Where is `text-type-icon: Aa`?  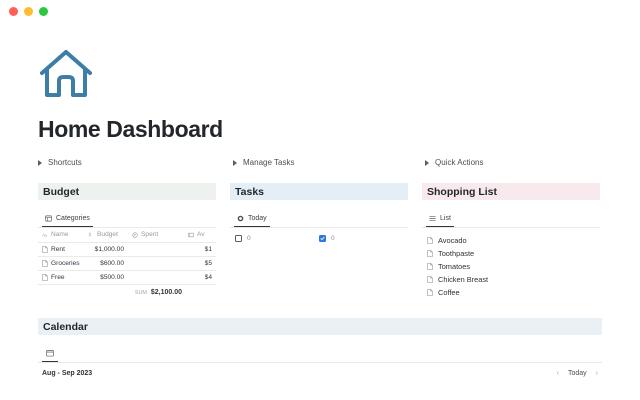
text-type-icon: Aa is located at coordinates (44, 234).